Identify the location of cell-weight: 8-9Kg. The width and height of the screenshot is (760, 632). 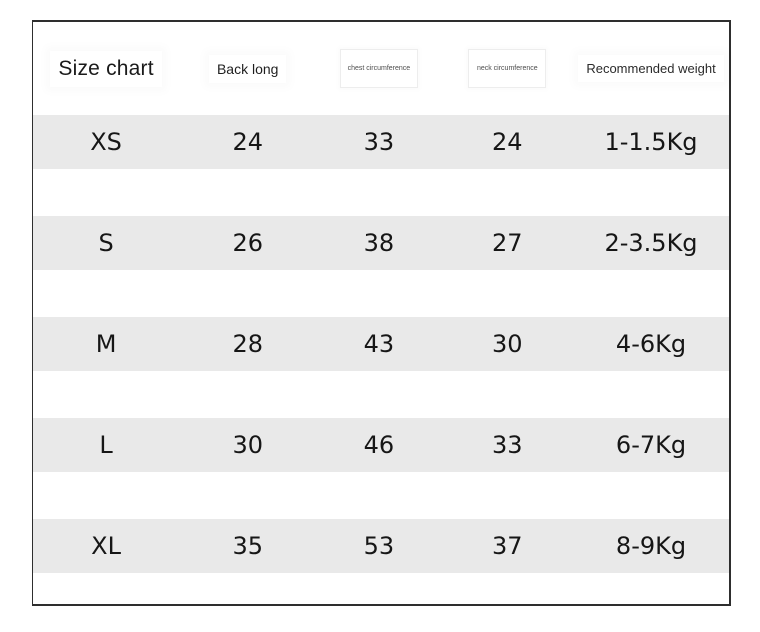
(651, 546).